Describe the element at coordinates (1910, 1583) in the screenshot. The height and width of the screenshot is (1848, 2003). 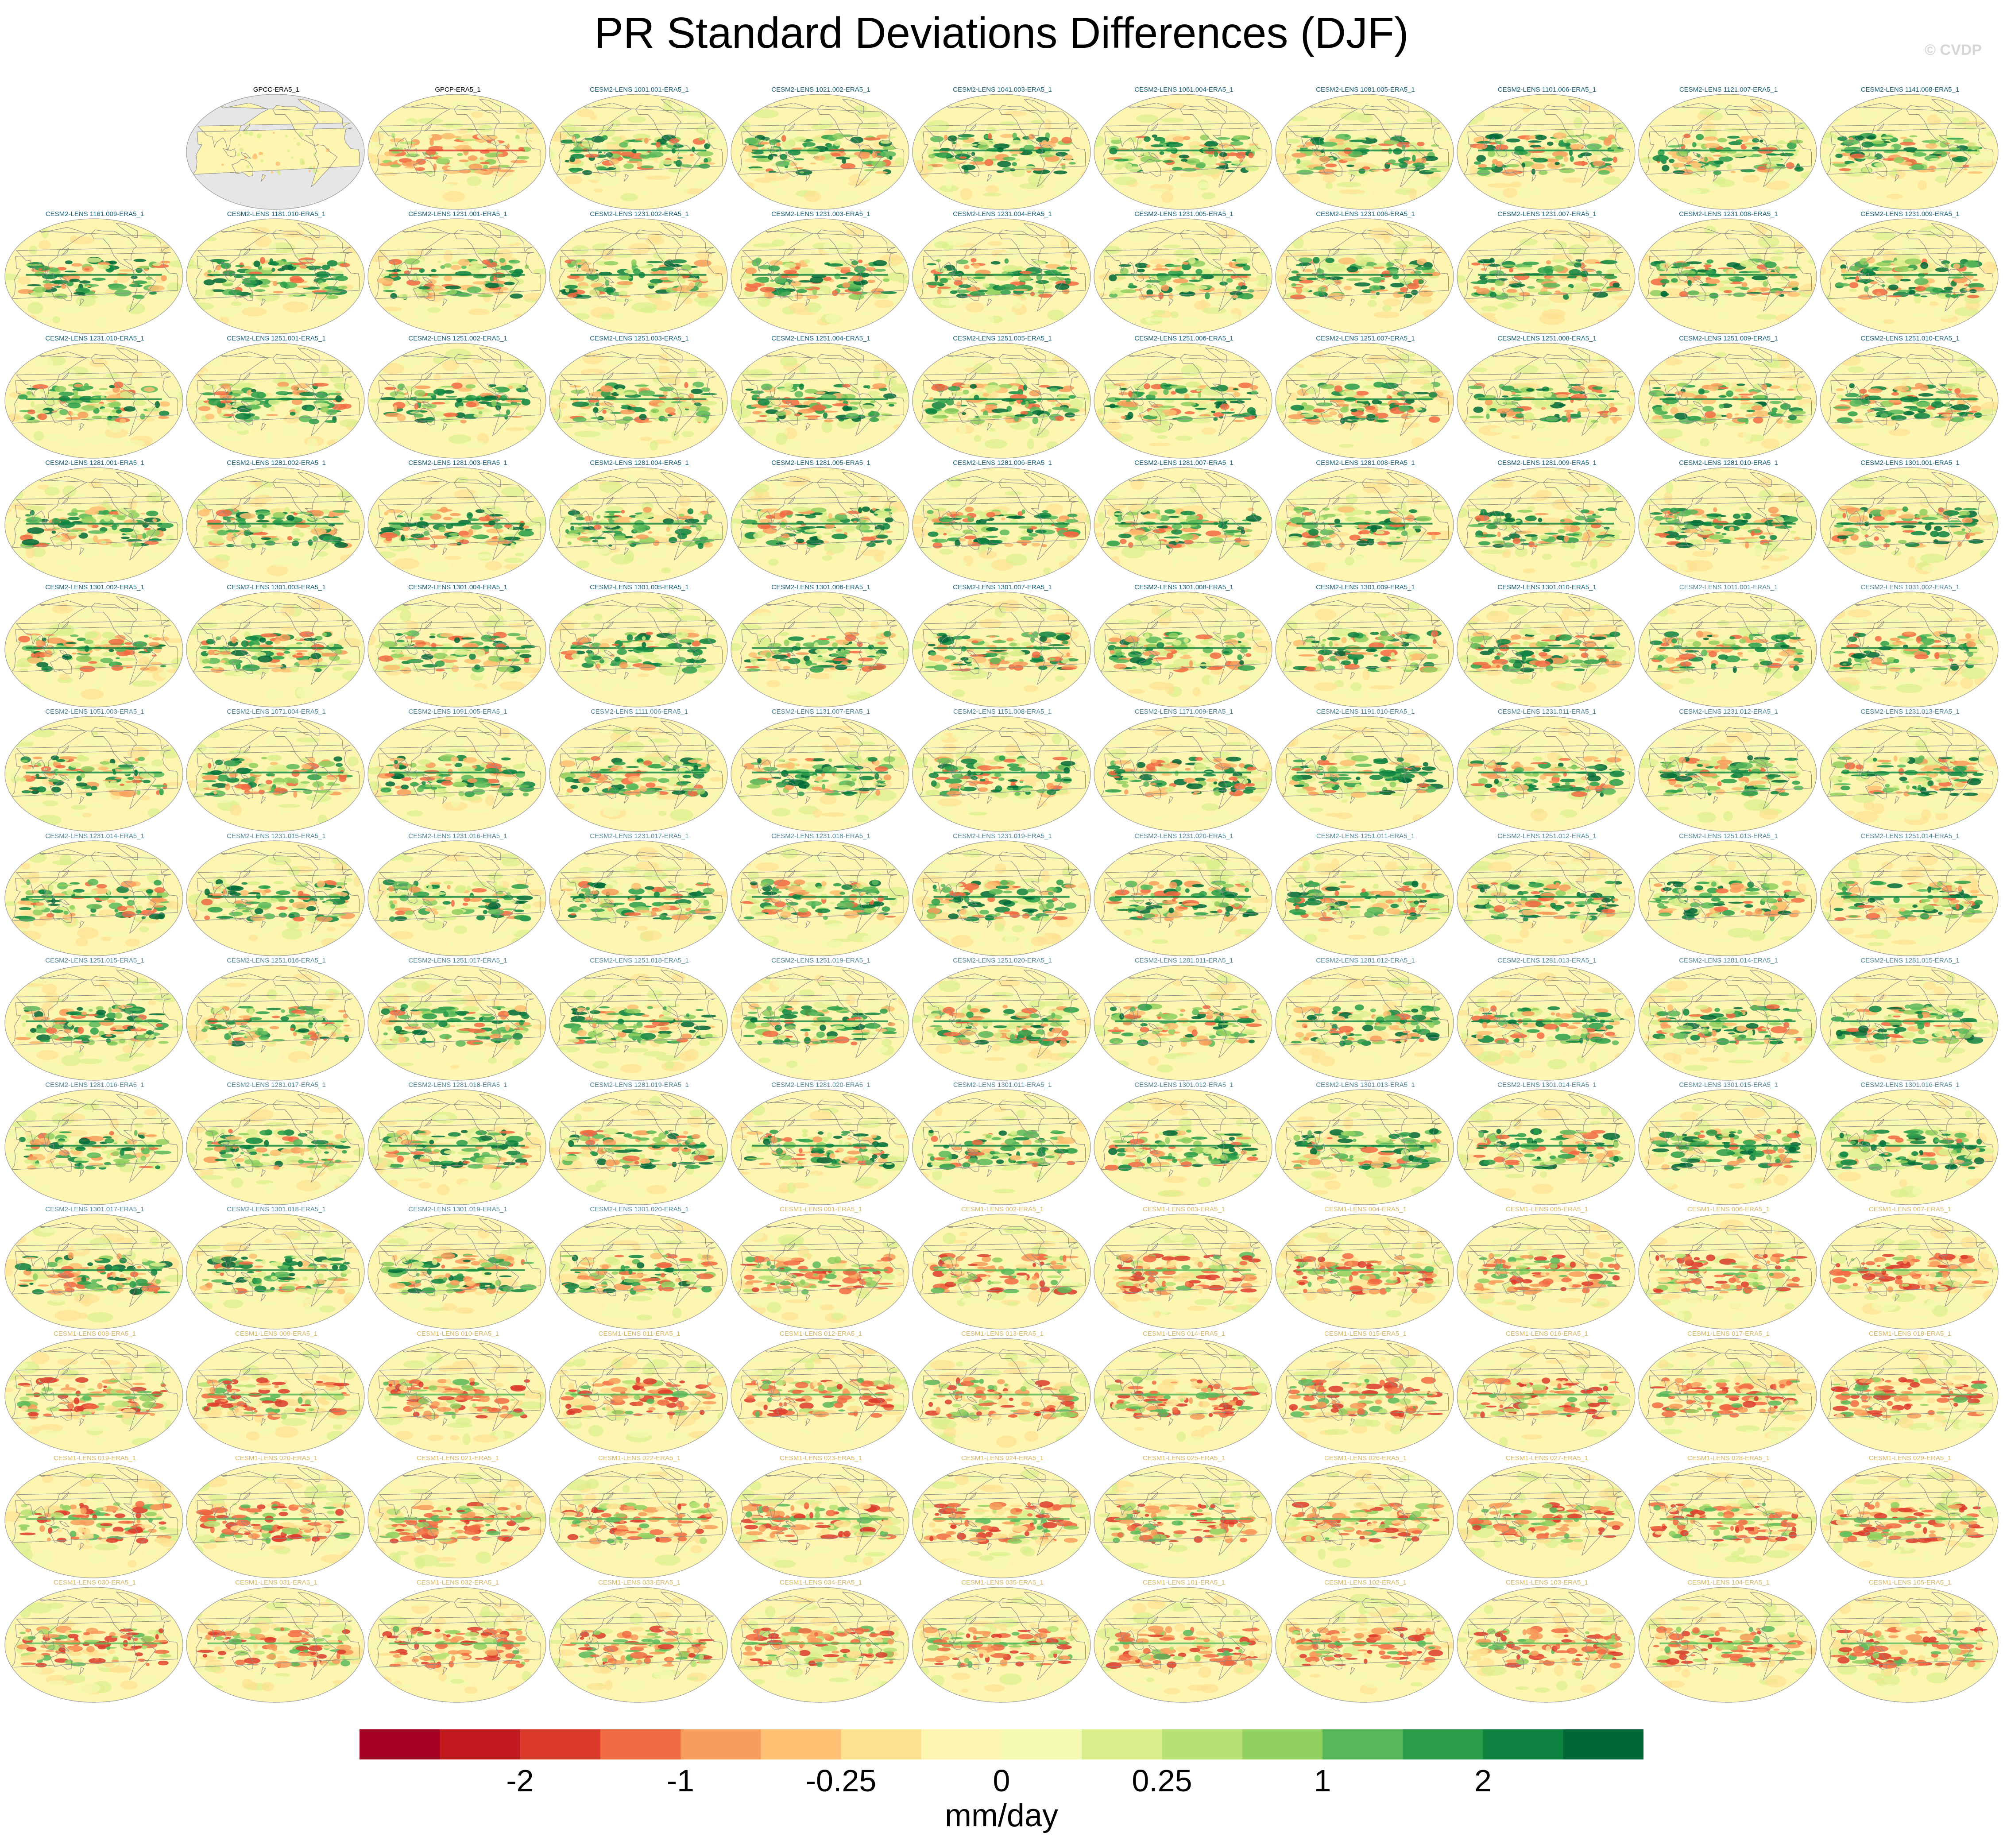
I see `panel-title: CESM1-LENS 105-ERA5_1` at that location.